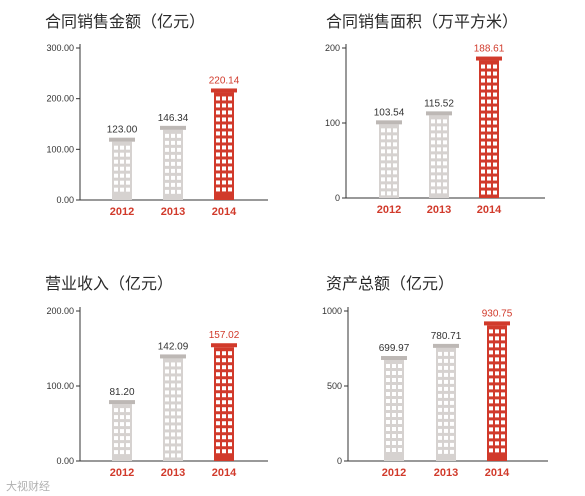 Image resolution: width=585 pixels, height=496 pixels. I want to click on value-label-2013: 146.34, so click(173, 118).